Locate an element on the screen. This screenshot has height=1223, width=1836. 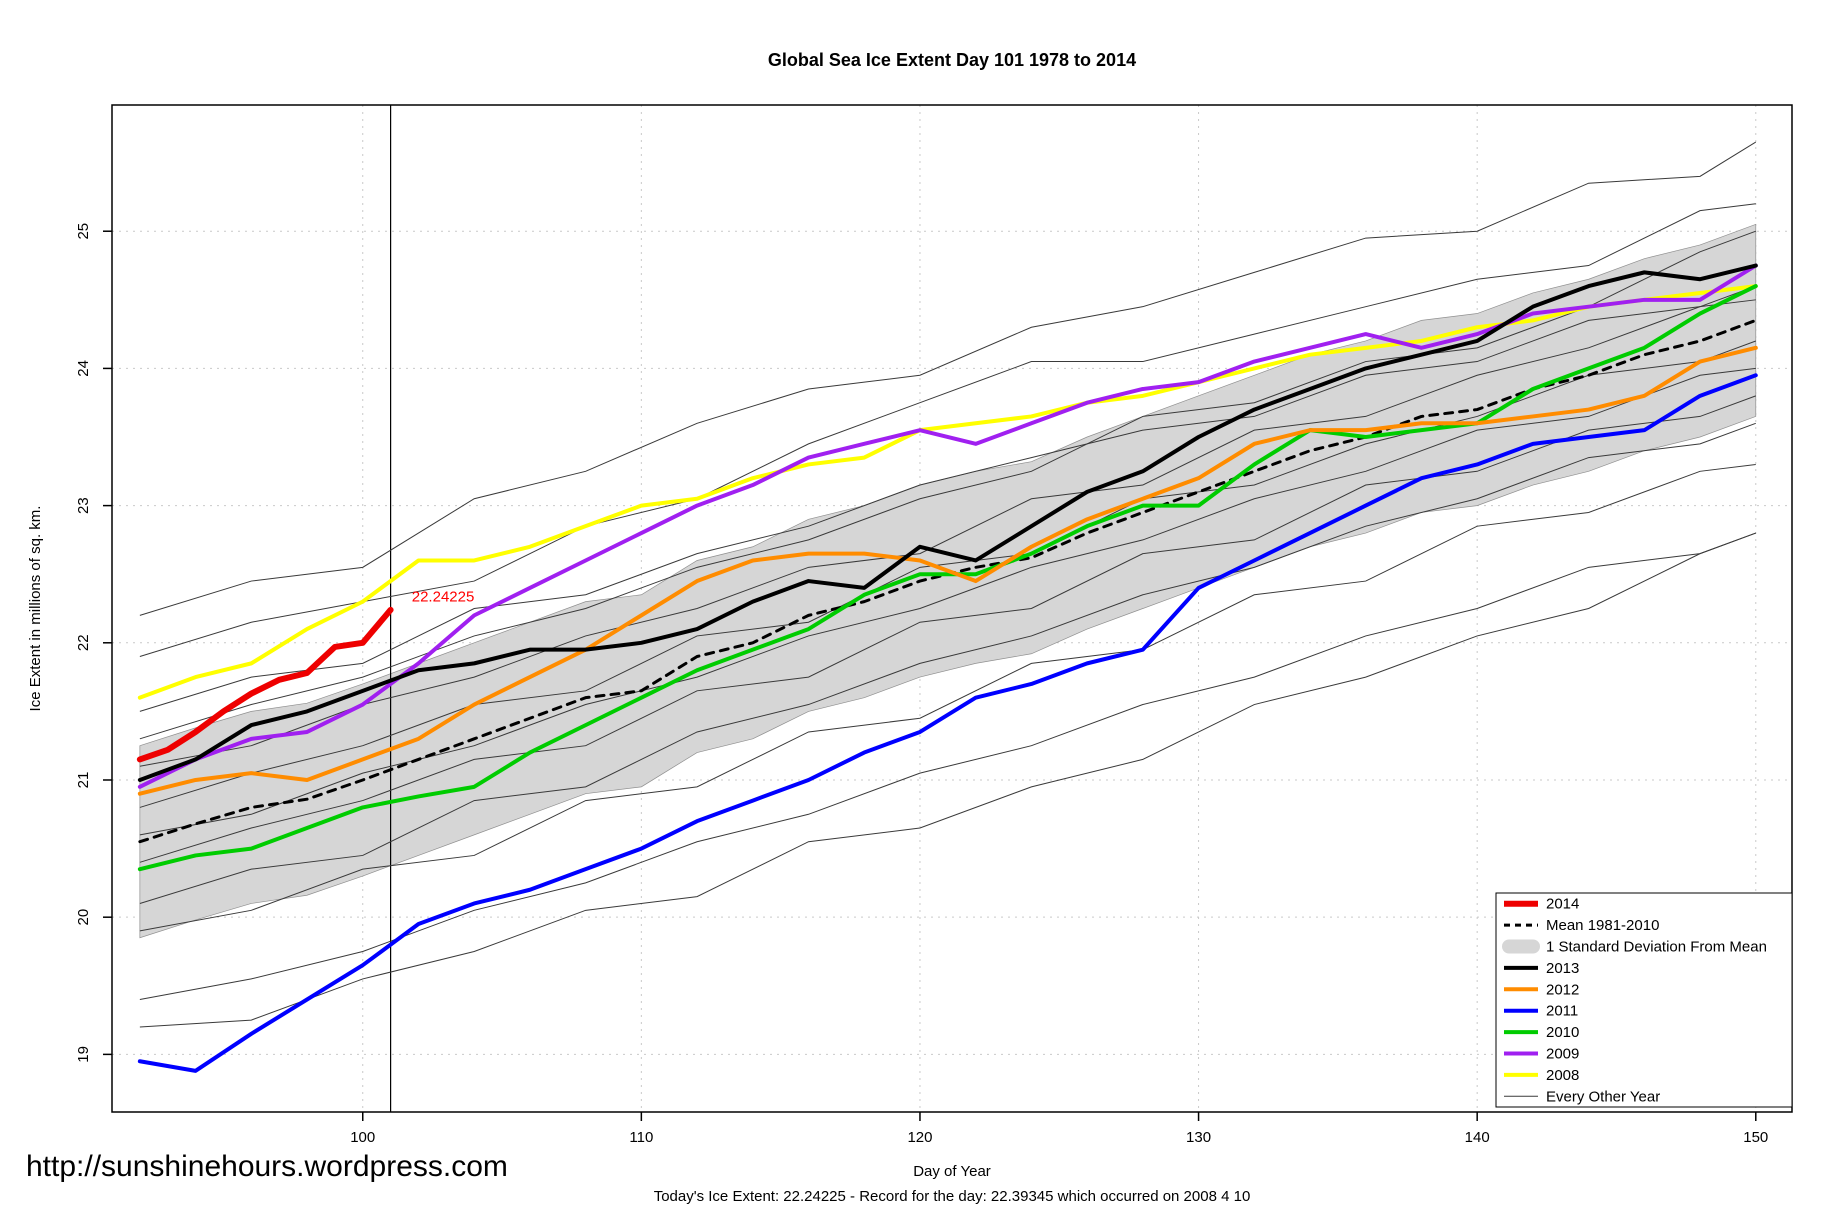
y-tick-label: 19 is located at coordinates (83, 1054).